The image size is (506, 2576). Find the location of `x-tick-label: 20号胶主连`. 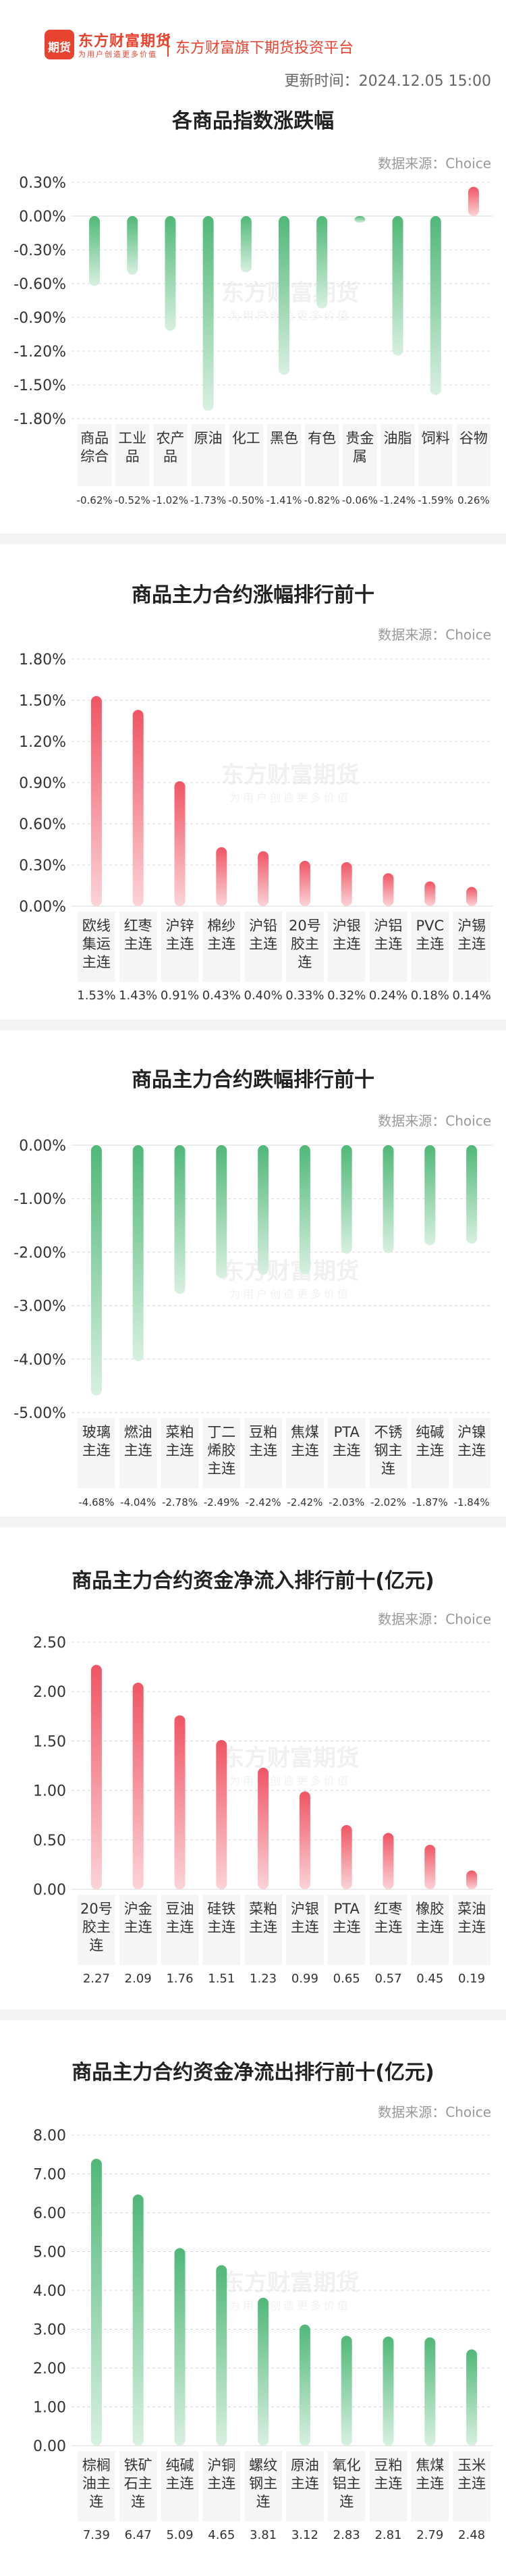

x-tick-label: 20号胶主连 is located at coordinates (305, 944).